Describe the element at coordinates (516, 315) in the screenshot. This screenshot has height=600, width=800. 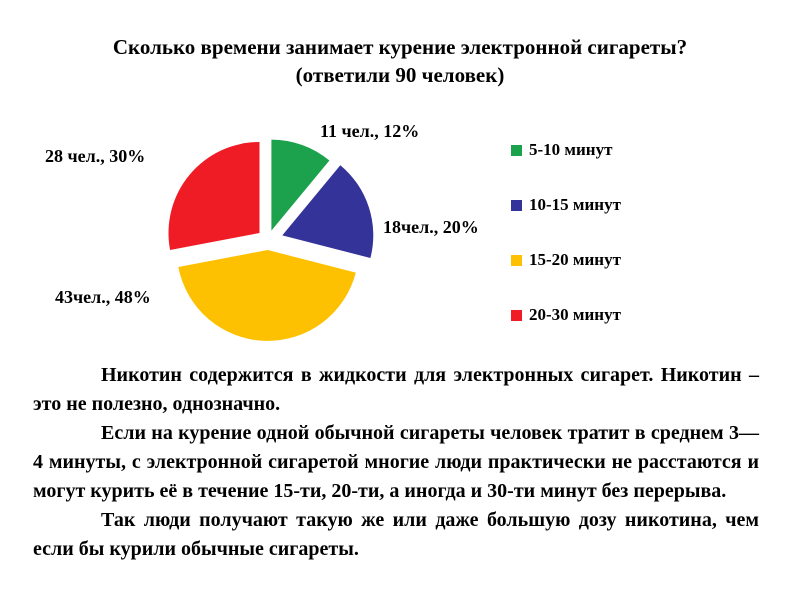
I see `legend-swatch-red-icon` at that location.